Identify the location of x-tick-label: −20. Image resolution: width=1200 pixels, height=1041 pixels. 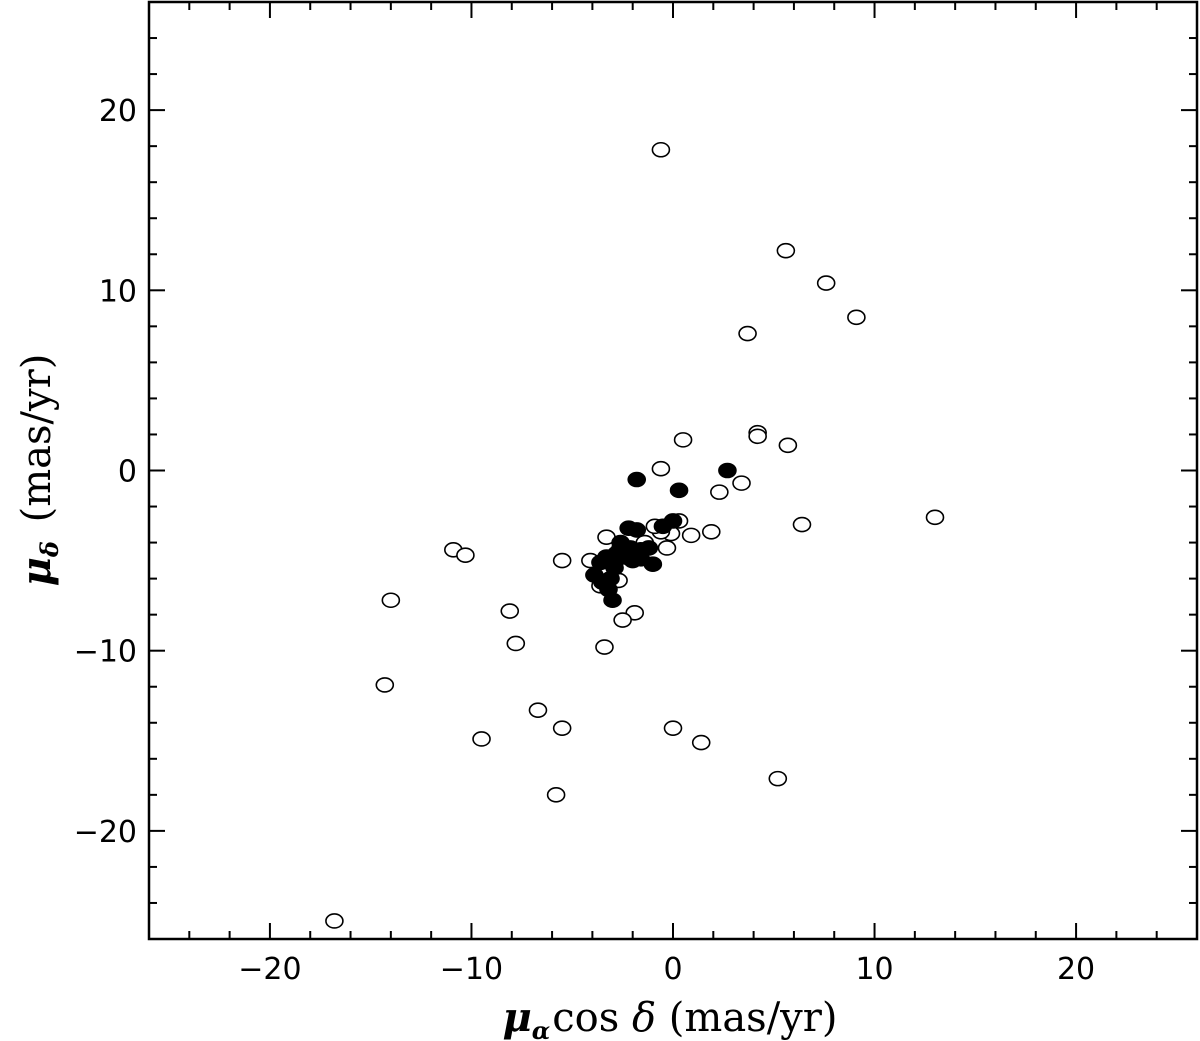
(269, 969).